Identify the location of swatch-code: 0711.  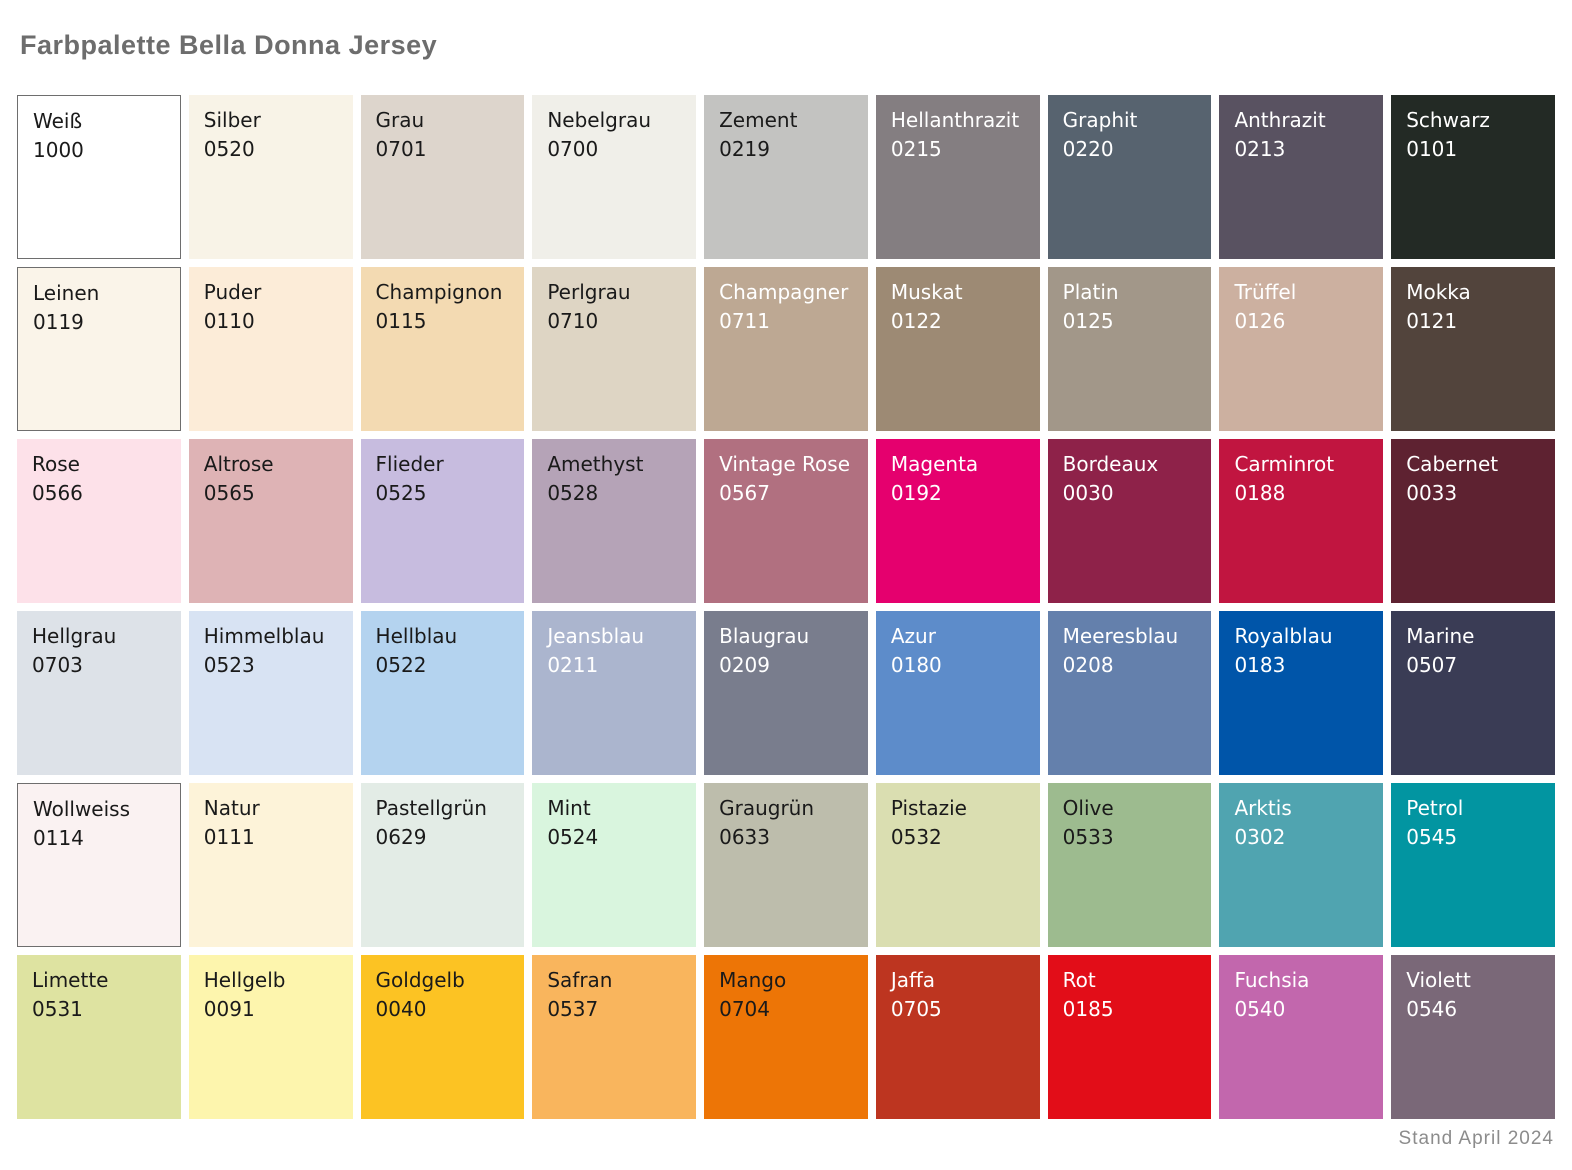
(745, 321).